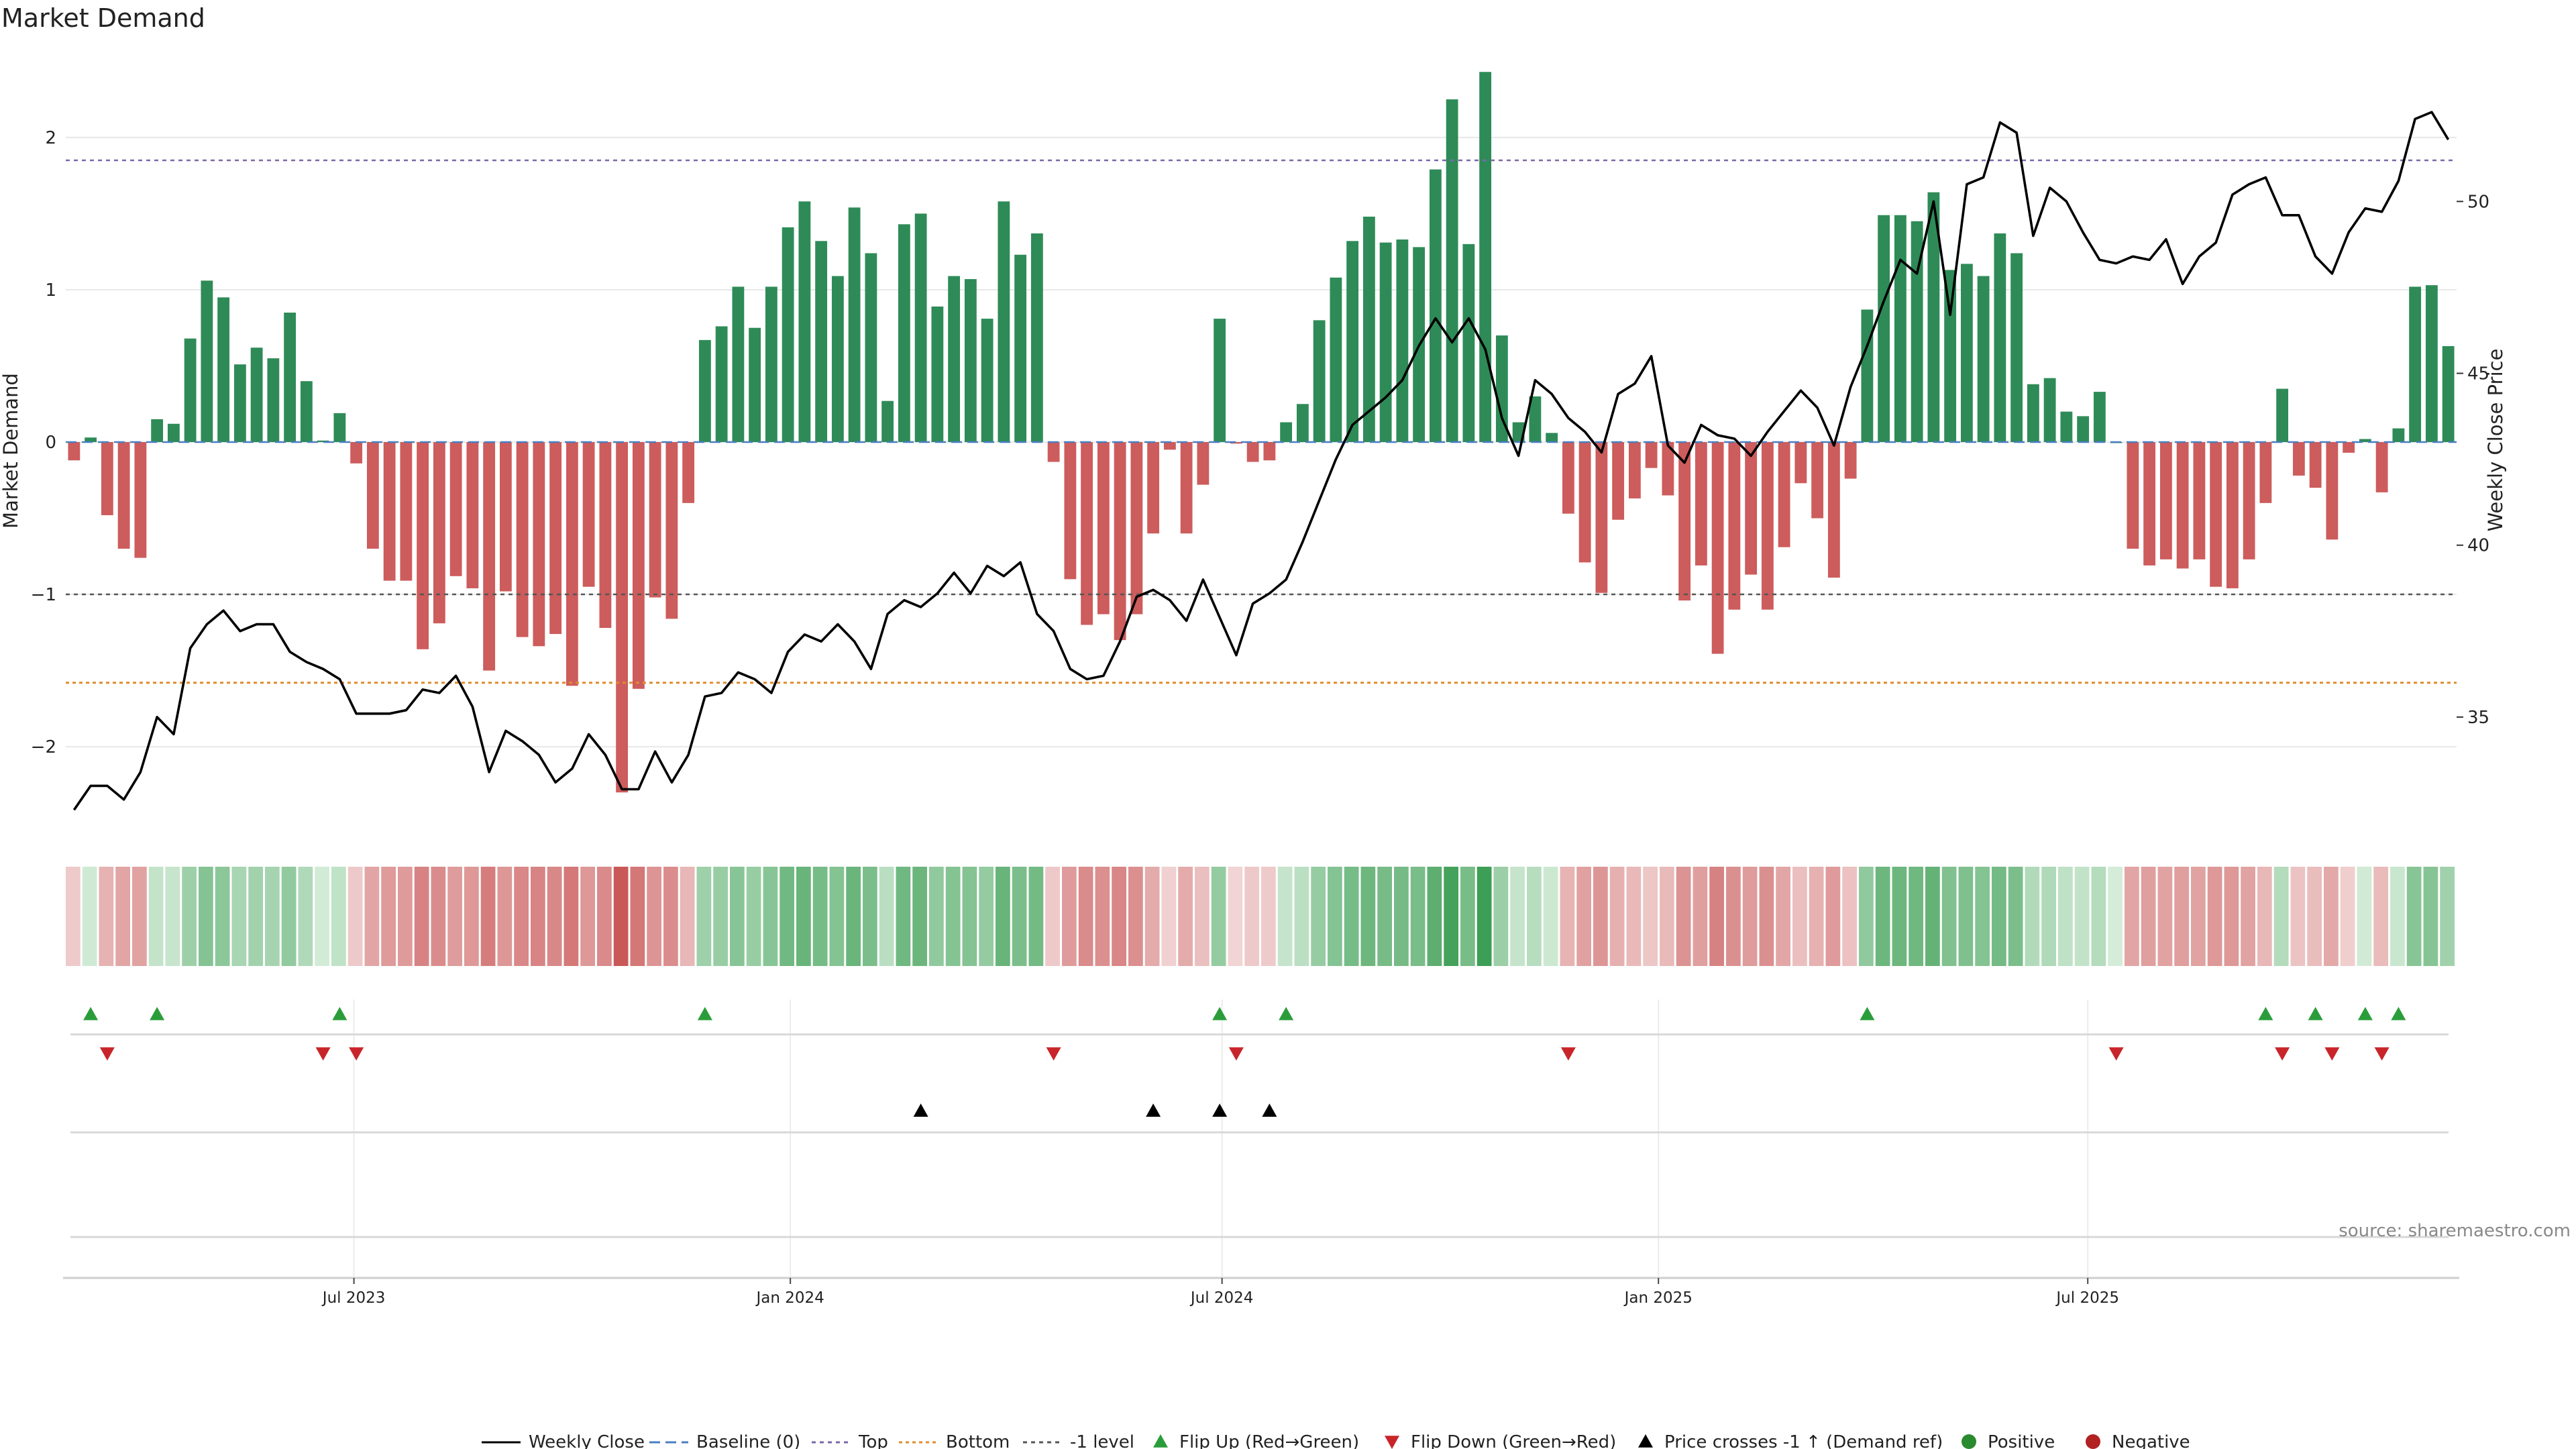 The image size is (2576, 1449). Describe the element at coordinates (11, 451) in the screenshot. I see `y-axis-label: Market Demand` at that location.